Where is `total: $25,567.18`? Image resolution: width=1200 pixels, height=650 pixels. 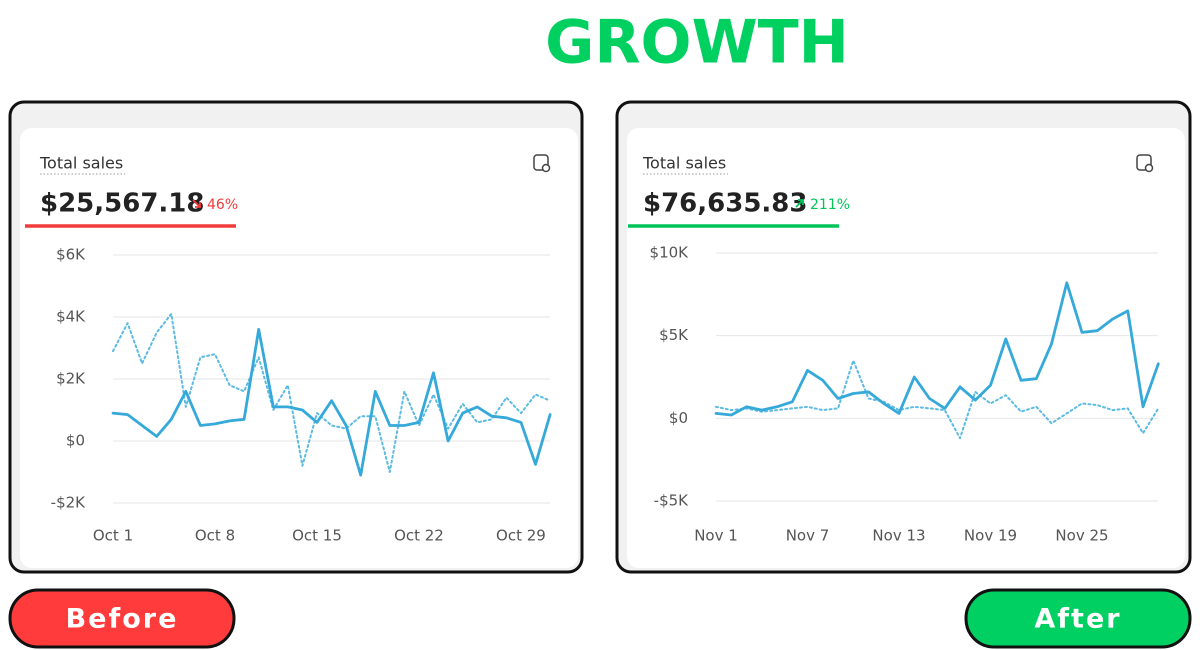
total: $25,567.18 is located at coordinates (122, 204).